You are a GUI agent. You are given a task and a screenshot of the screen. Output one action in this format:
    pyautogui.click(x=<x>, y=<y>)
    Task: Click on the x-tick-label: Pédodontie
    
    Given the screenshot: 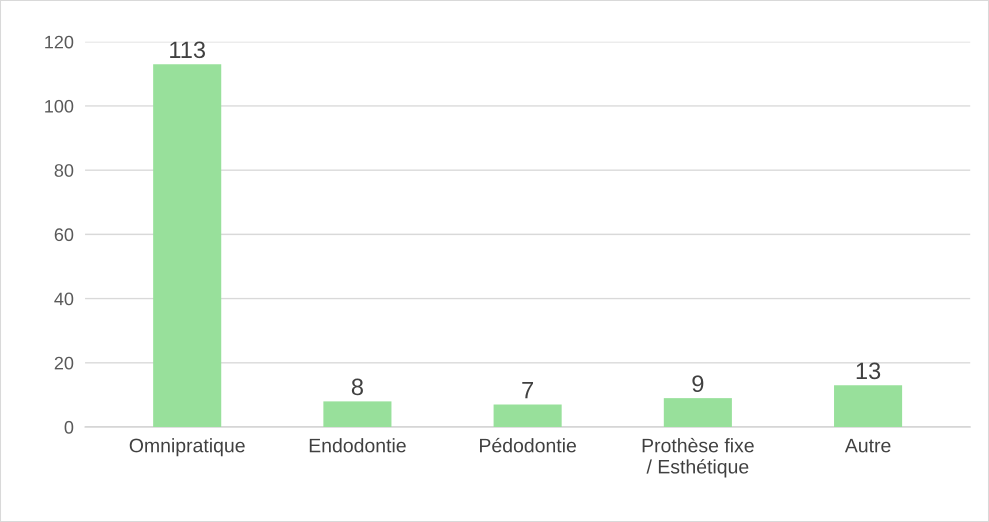 What is the action you would take?
    pyautogui.click(x=528, y=445)
    